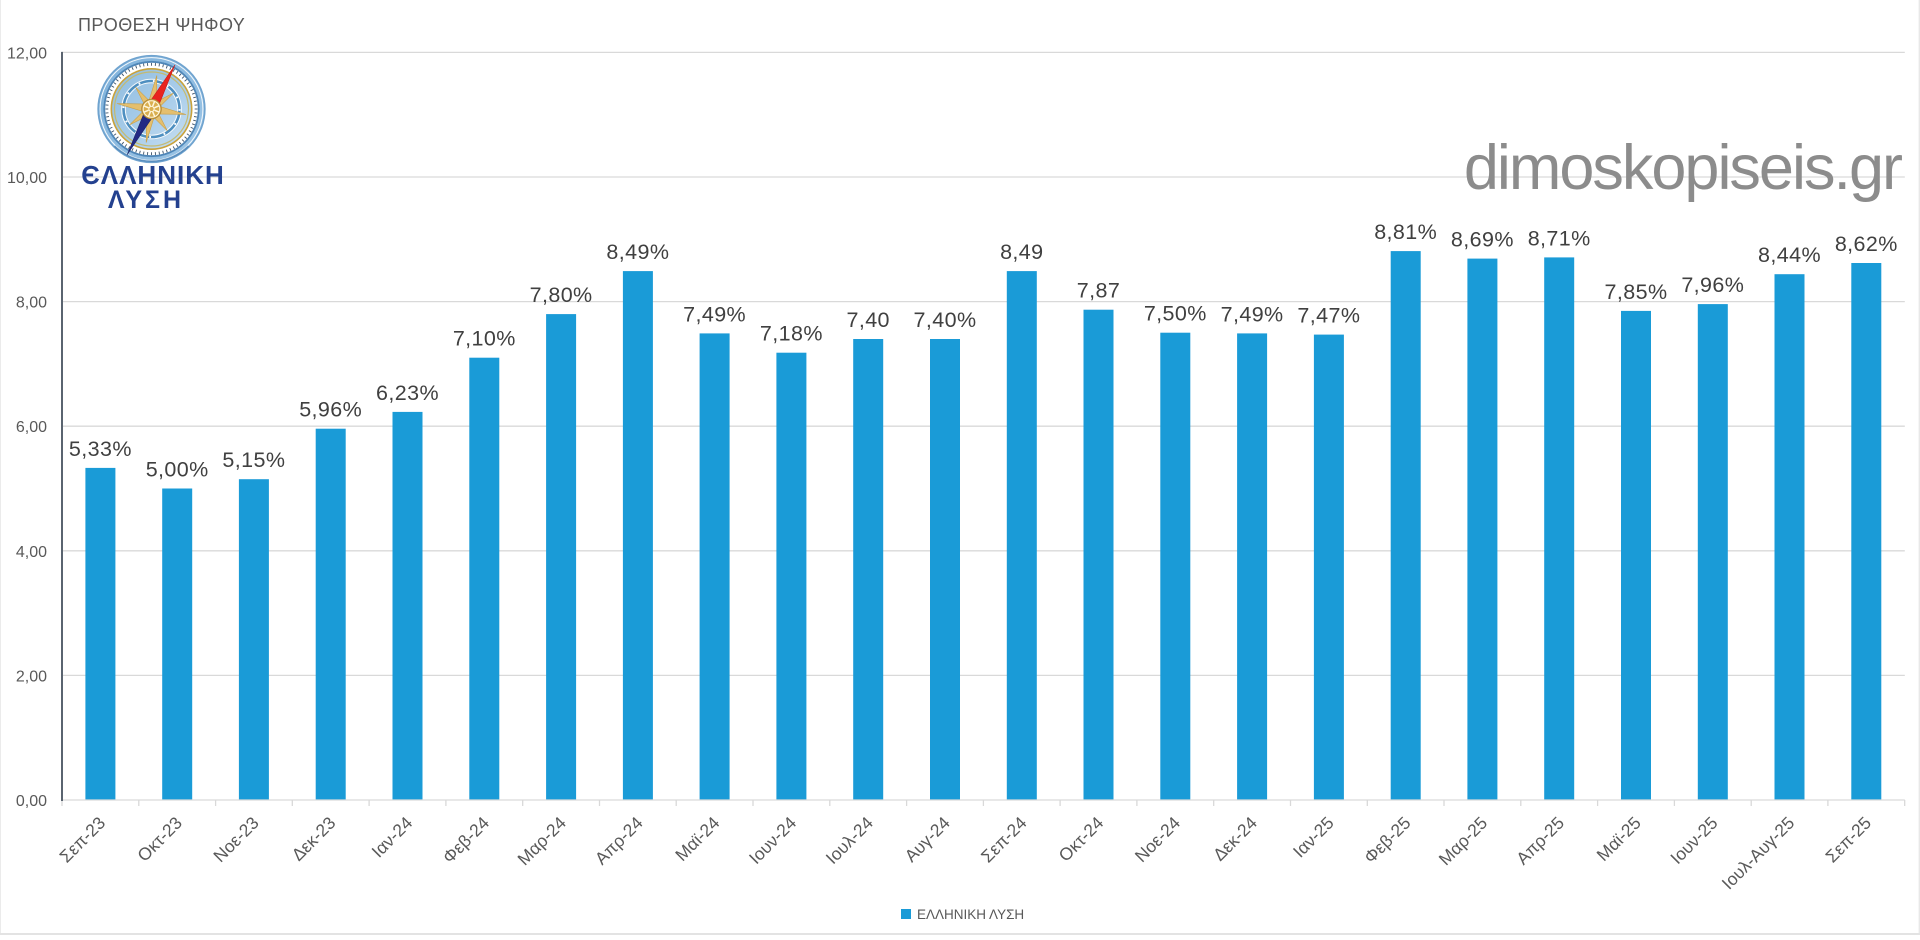 The image size is (1920, 940). What do you see at coordinates (27, 53) in the screenshot?
I see `svg-text: 12,00` at bounding box center [27, 53].